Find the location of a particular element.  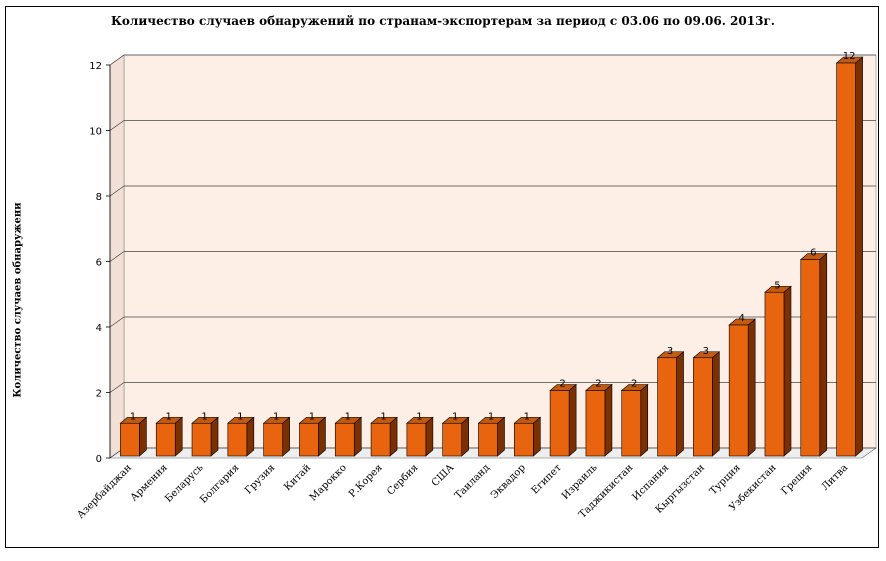

x-tick-label: Болгария is located at coordinates (219, 483).